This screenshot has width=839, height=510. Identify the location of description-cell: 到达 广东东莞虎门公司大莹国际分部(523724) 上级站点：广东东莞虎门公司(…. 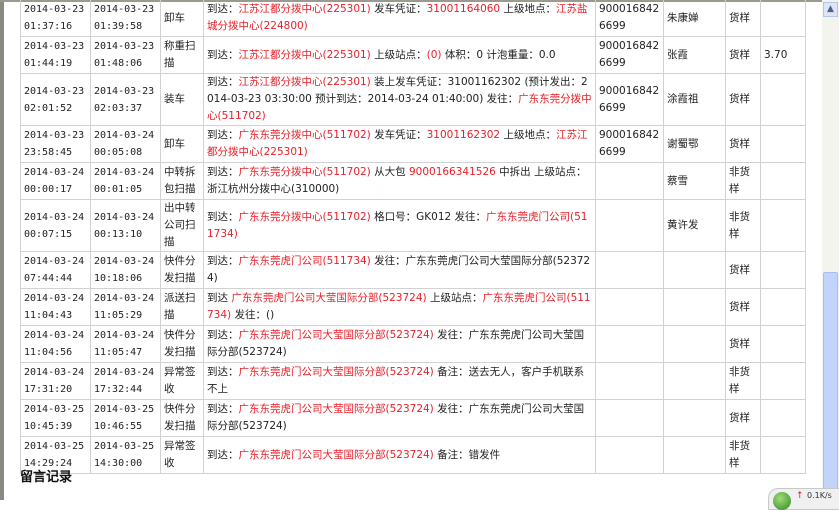
(399, 307).